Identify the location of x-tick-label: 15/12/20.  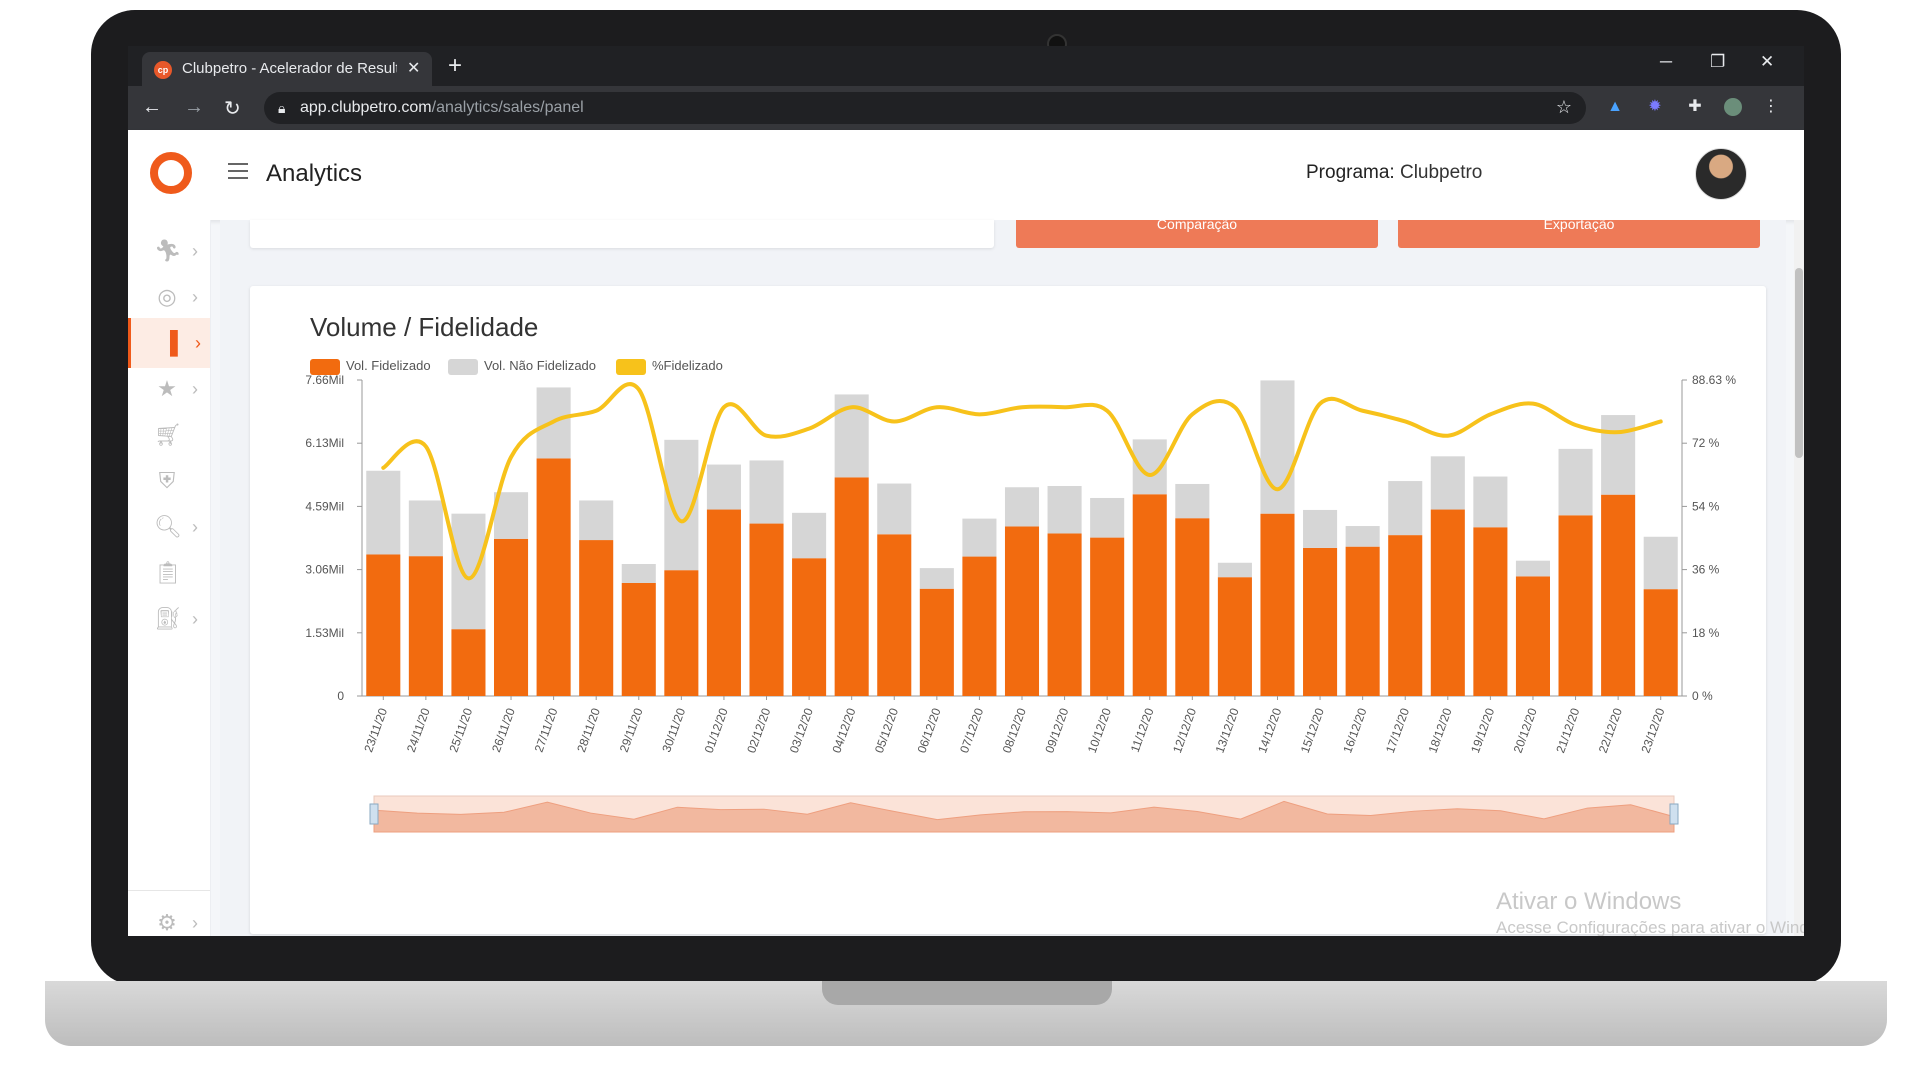
(1312, 730).